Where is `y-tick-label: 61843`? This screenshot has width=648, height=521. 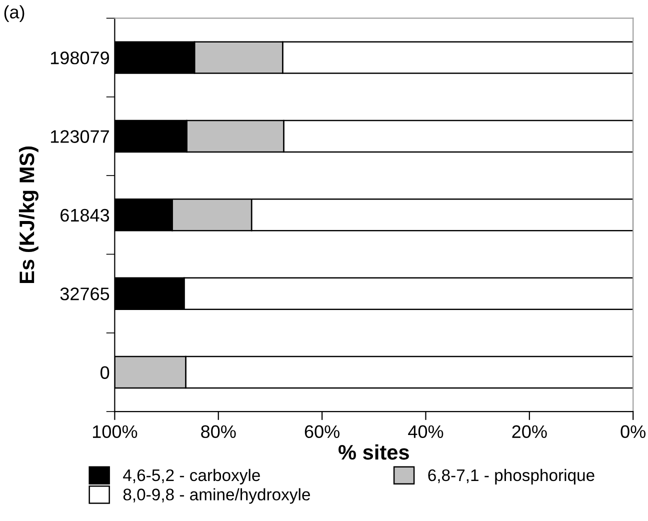 y-tick-label: 61843 is located at coordinates (85, 215).